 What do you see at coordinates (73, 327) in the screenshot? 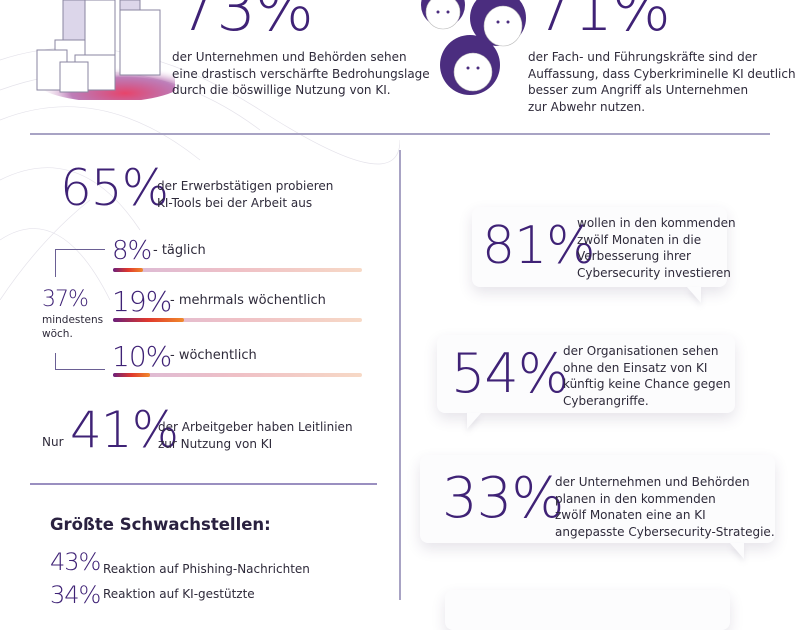
I see `summary-label: mindestens wöch.` at bounding box center [73, 327].